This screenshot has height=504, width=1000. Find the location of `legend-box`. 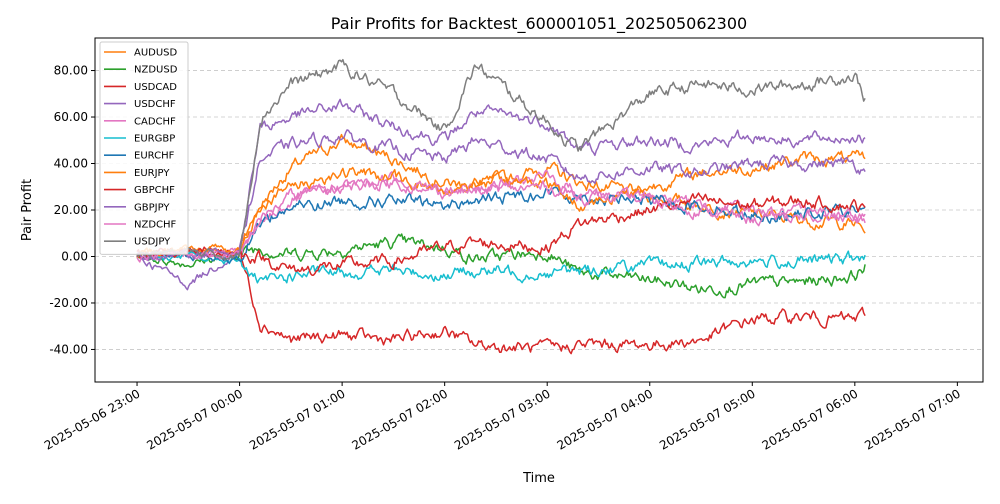

legend-box is located at coordinates (144, 148).